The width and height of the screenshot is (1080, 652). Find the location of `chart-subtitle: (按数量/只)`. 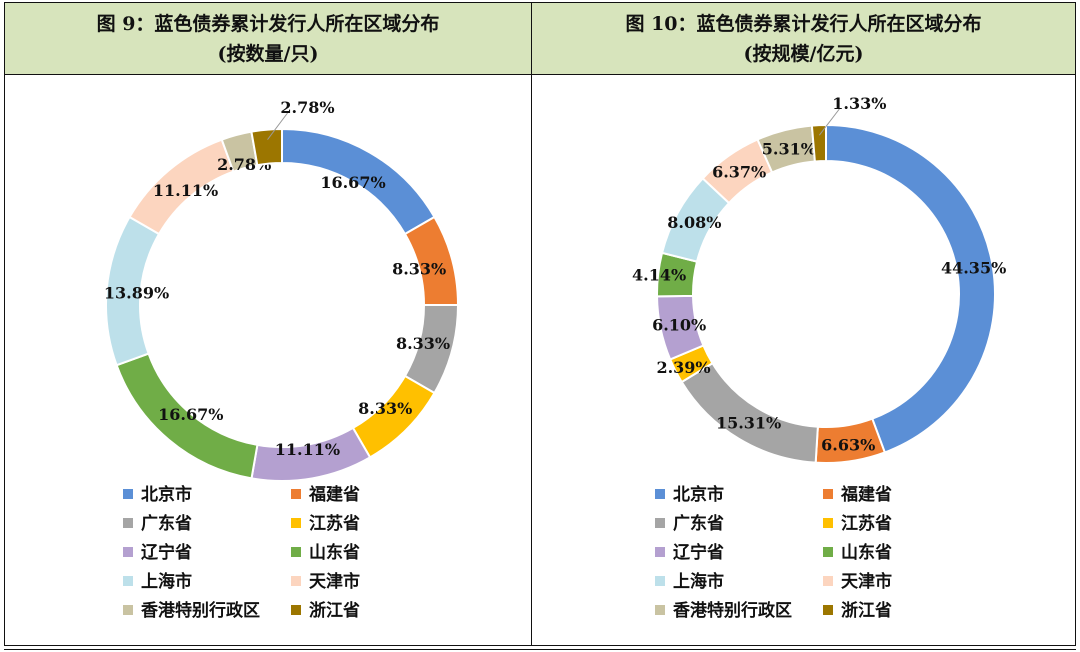

chart-subtitle: (按数量/只) is located at coordinates (268, 53).